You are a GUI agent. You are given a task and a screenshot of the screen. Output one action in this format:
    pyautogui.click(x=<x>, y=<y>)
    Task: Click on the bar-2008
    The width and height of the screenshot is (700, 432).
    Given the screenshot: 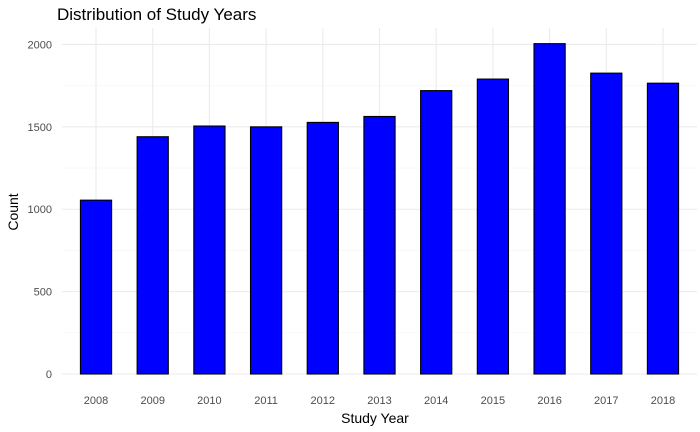 What is the action you would take?
    pyautogui.click(x=96, y=287)
    